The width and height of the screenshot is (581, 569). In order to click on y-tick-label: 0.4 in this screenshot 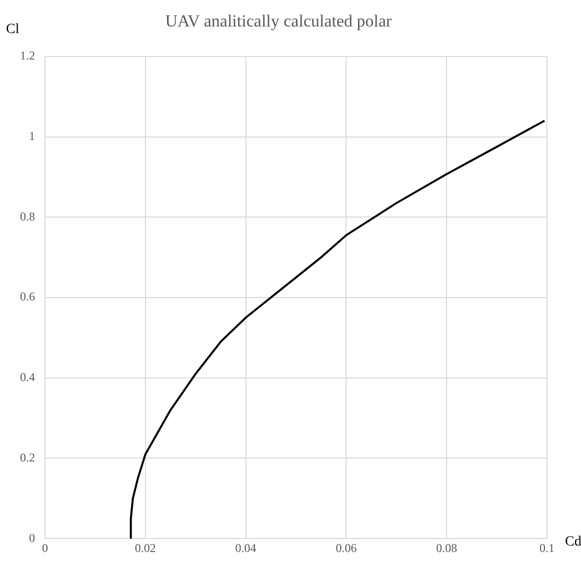, I will do `click(27, 377)`.